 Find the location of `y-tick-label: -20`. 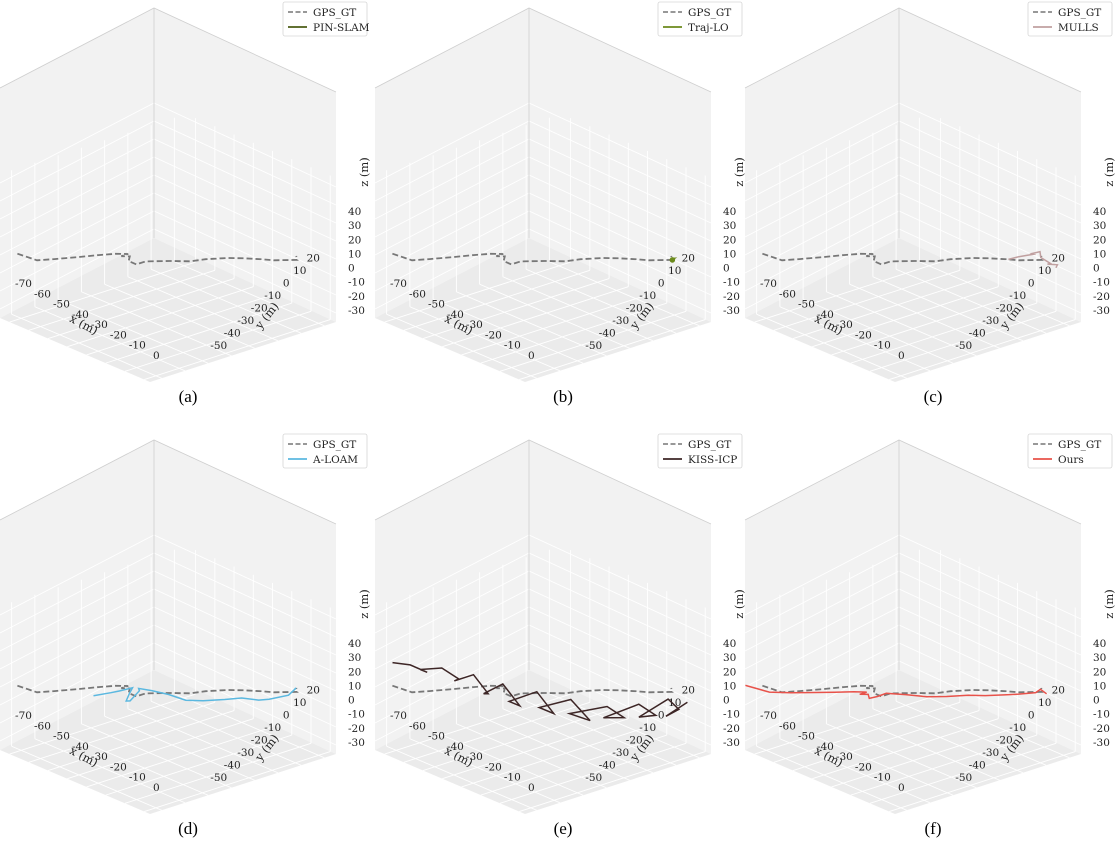

y-tick-label: -20 is located at coordinates (259, 308).